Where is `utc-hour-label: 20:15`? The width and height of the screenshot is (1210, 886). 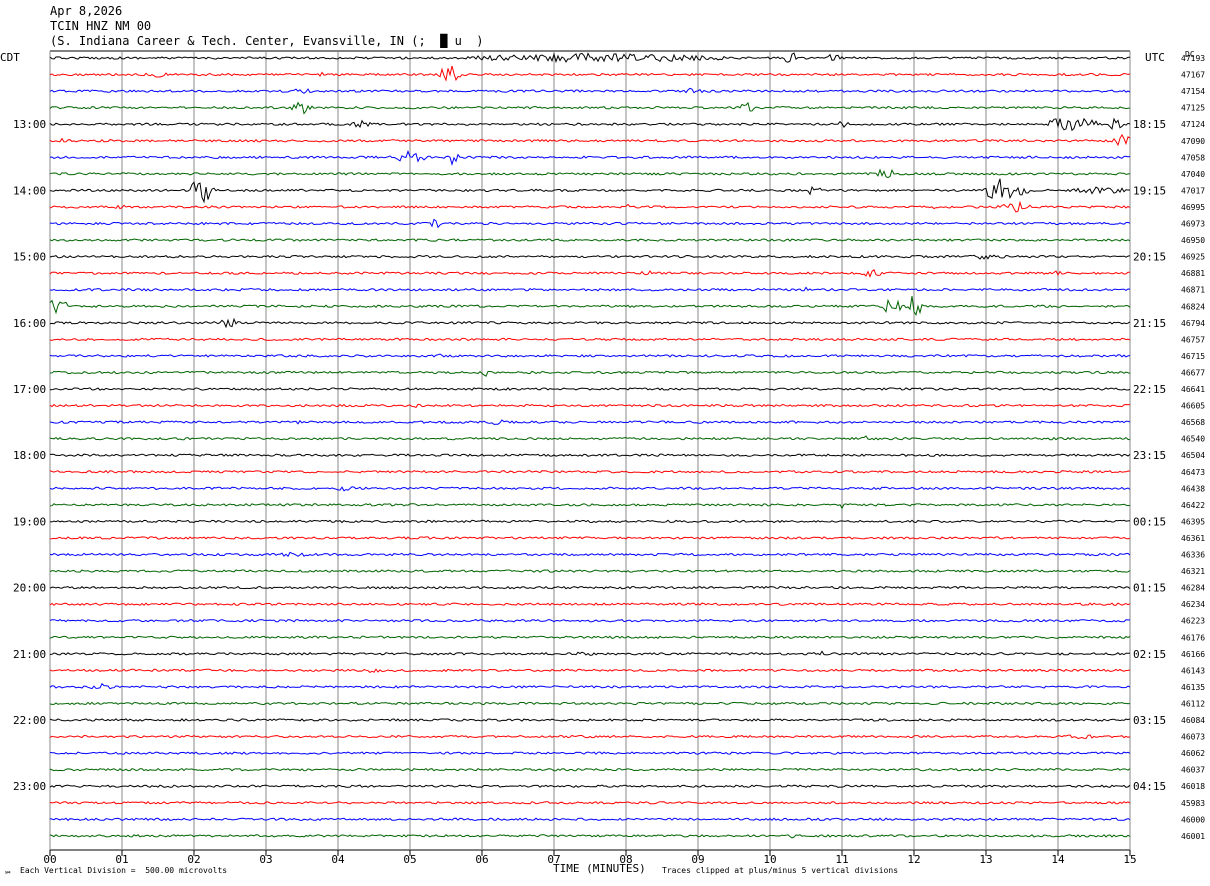
utc-hour-label: 20:15 is located at coordinates (1149, 257).